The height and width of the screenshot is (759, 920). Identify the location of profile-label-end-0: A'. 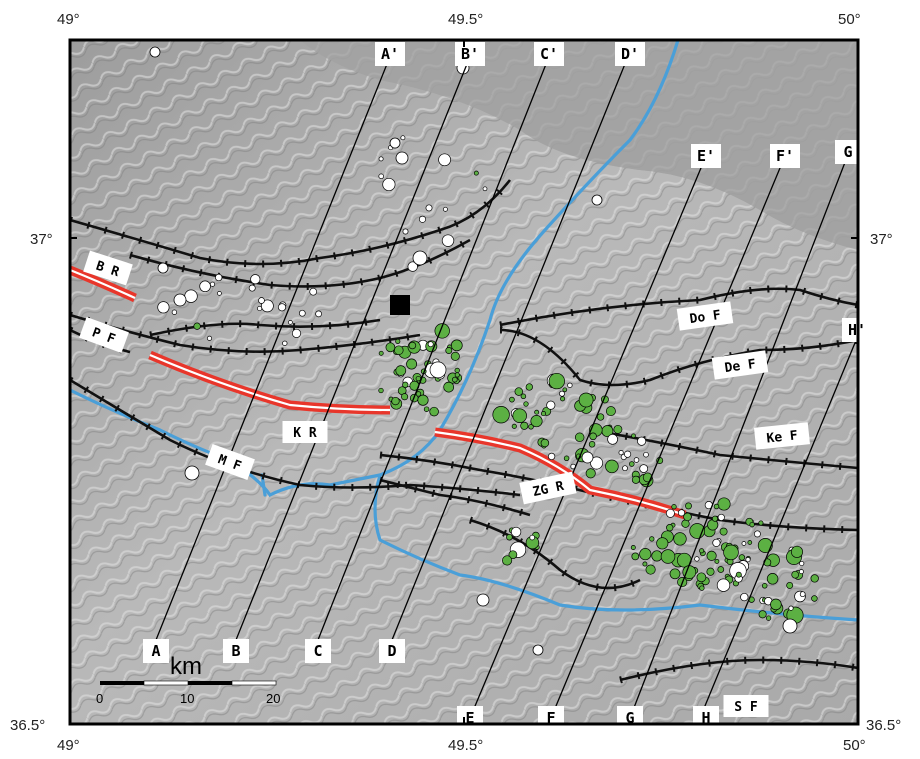
(390, 54).